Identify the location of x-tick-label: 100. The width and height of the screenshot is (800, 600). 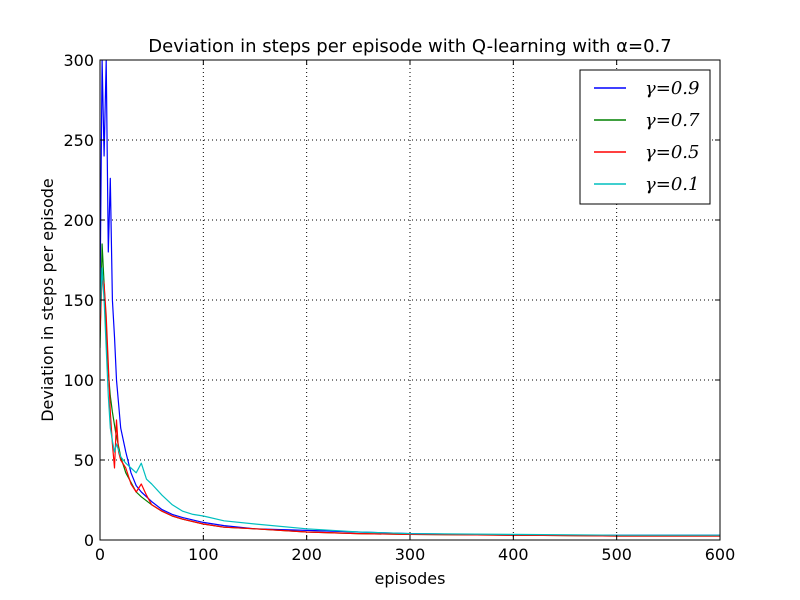
(203, 554).